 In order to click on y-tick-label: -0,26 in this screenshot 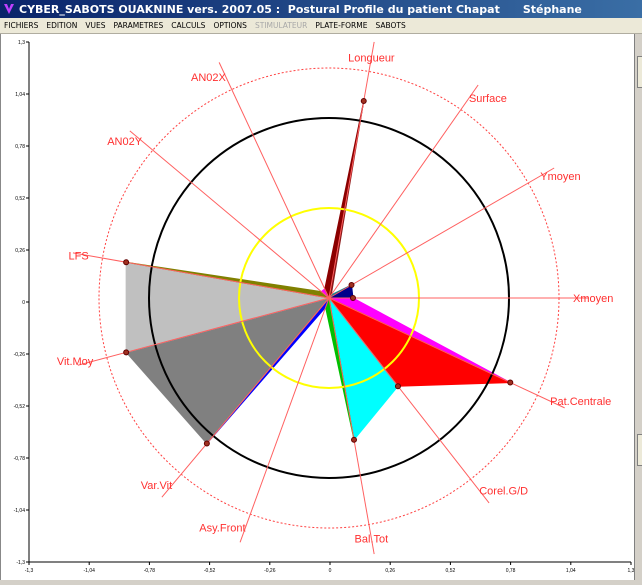, I will do `click(20, 355)`.